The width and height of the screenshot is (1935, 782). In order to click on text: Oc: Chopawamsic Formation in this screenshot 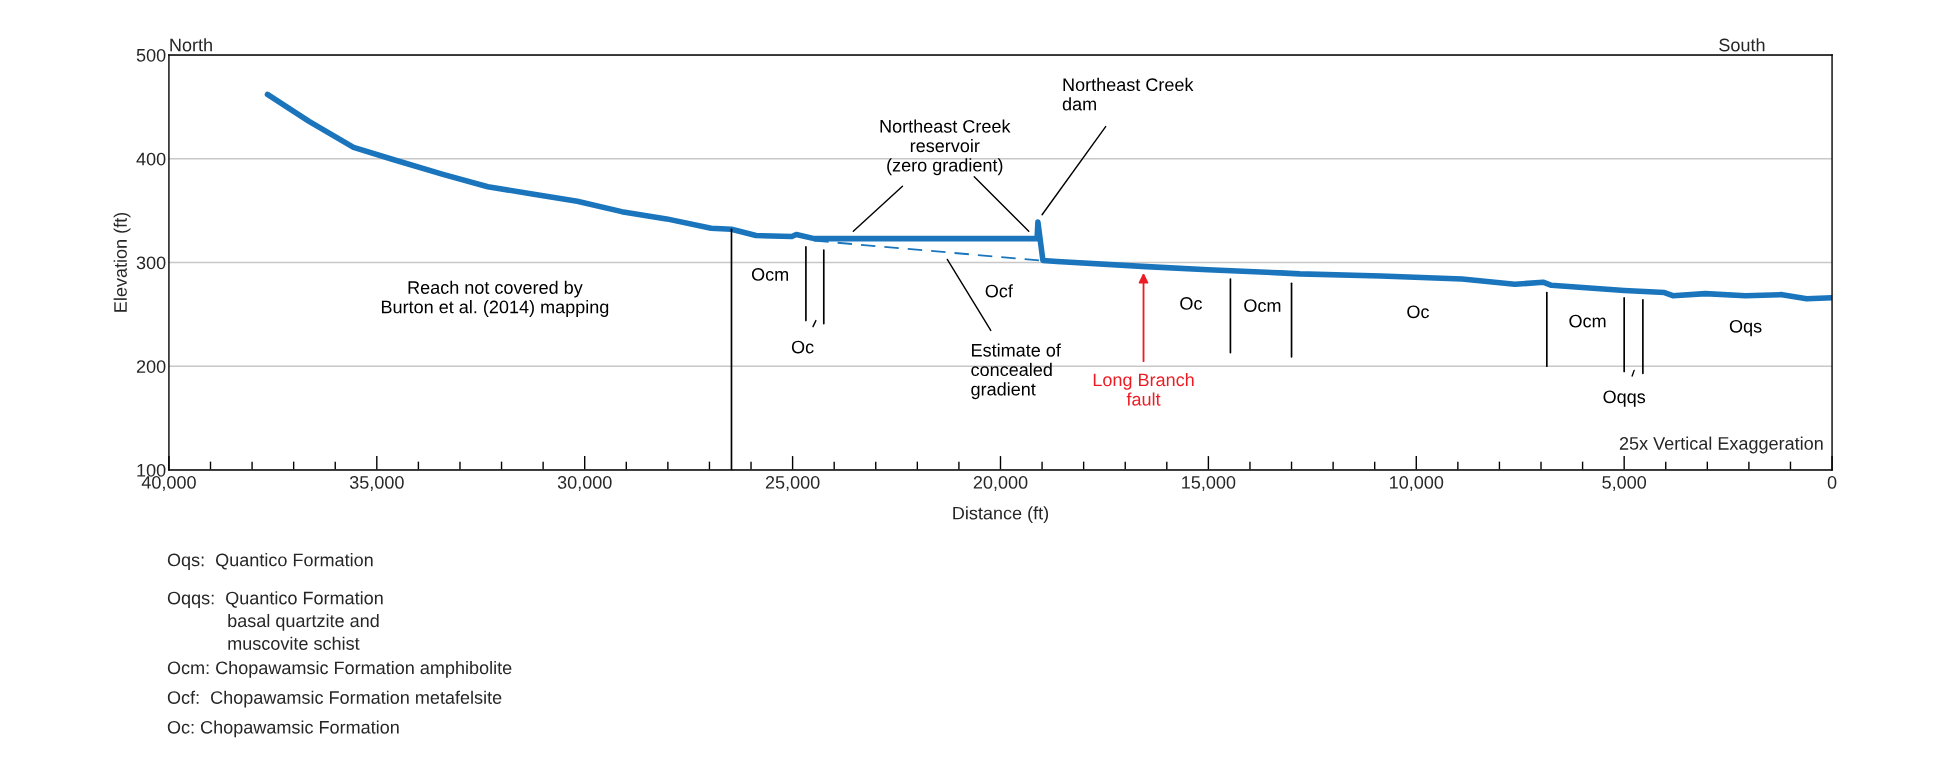, I will do `click(283, 729)`.